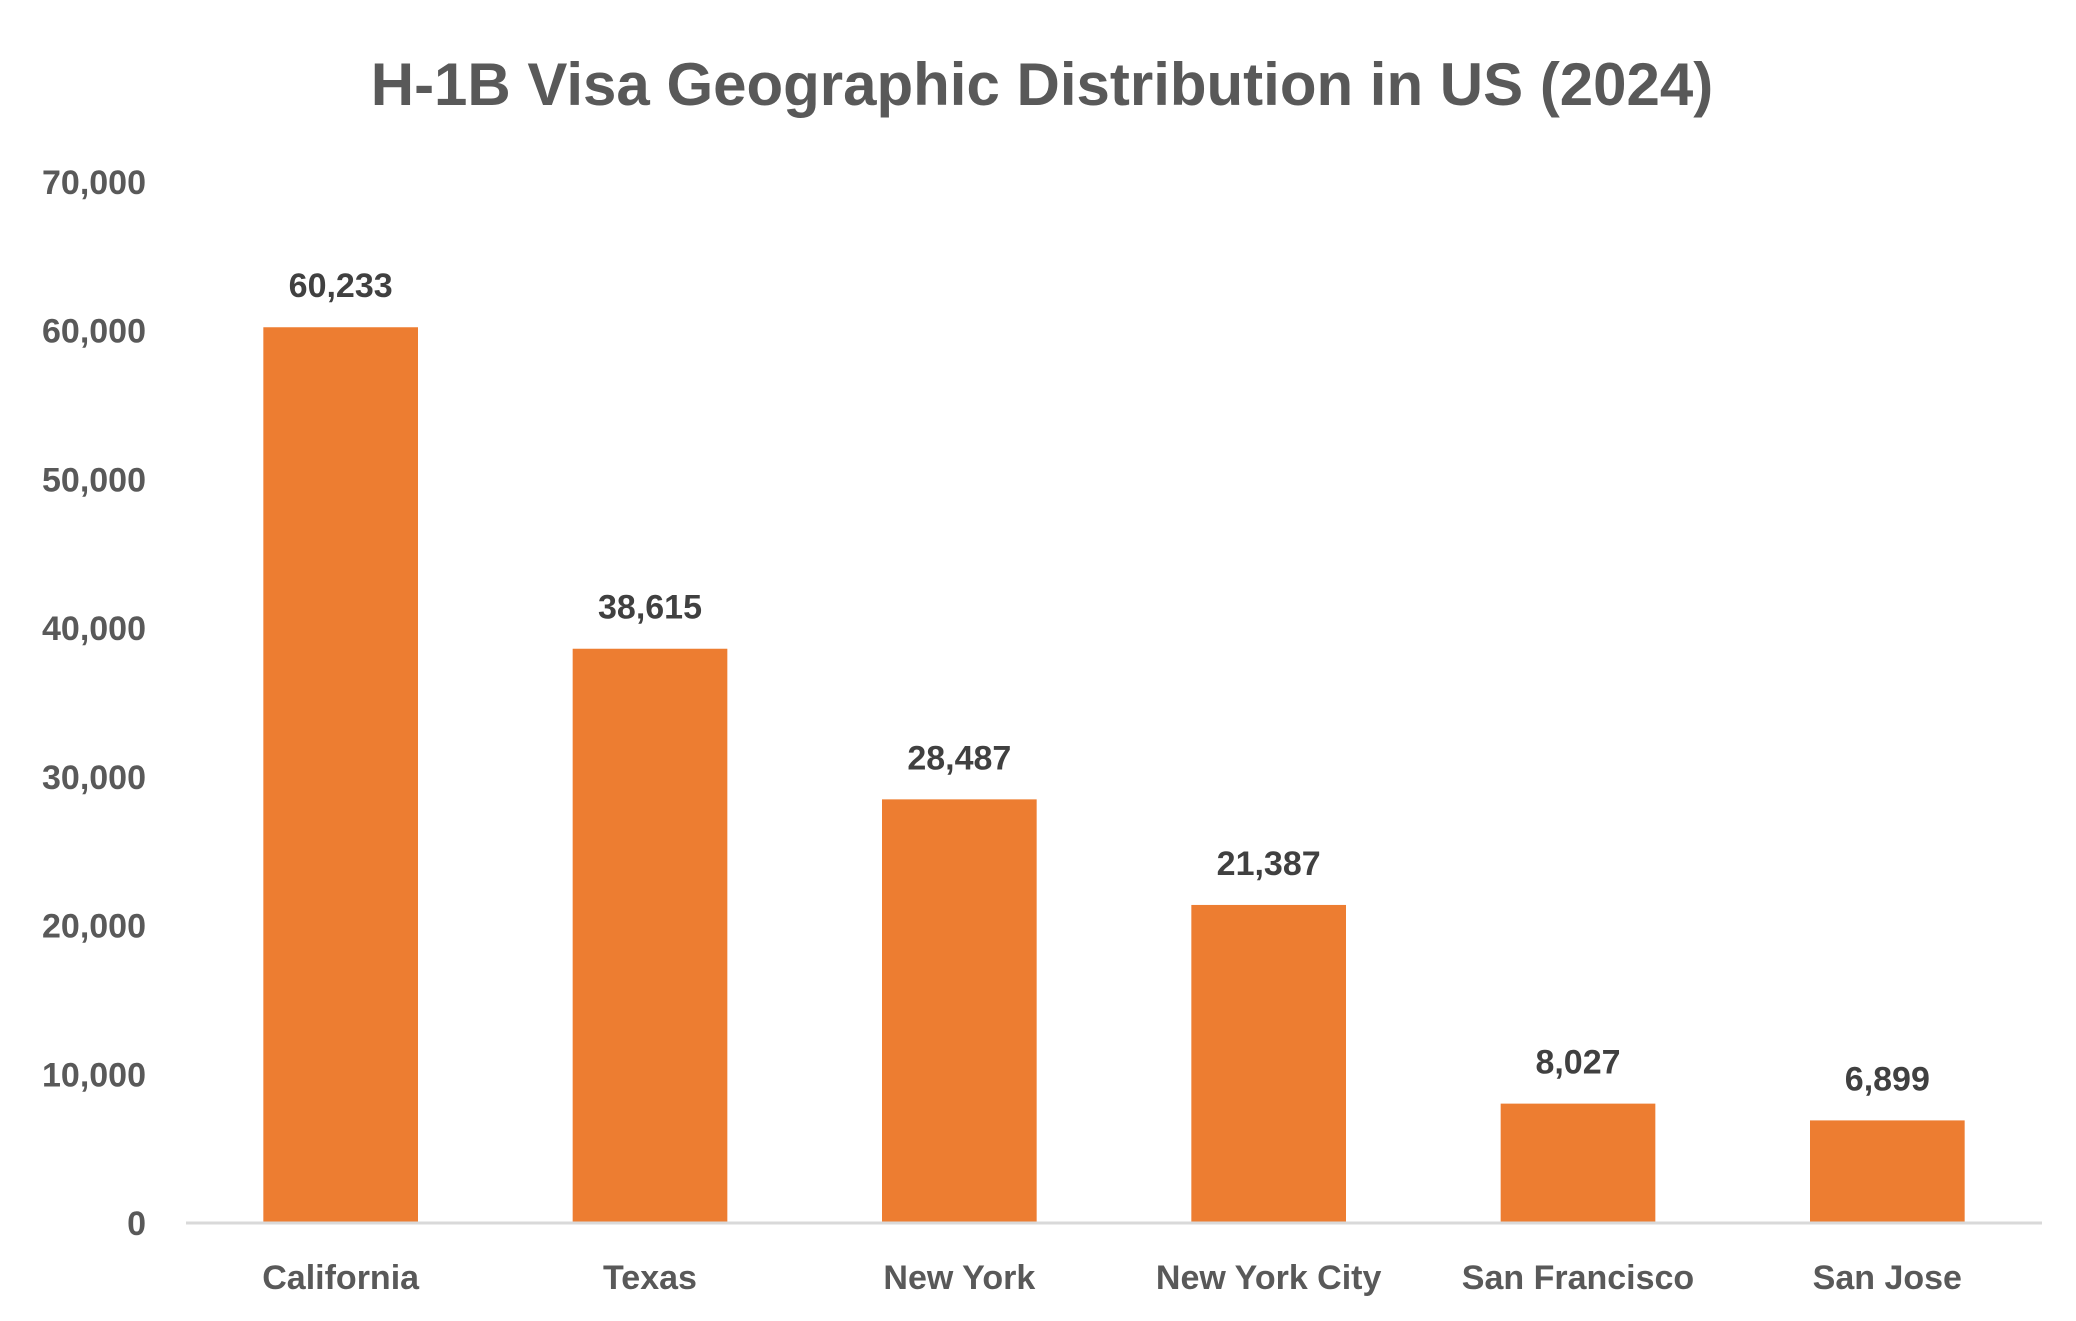  Describe the element at coordinates (1887, 1079) in the screenshot. I see `data-label: 6,899` at that location.